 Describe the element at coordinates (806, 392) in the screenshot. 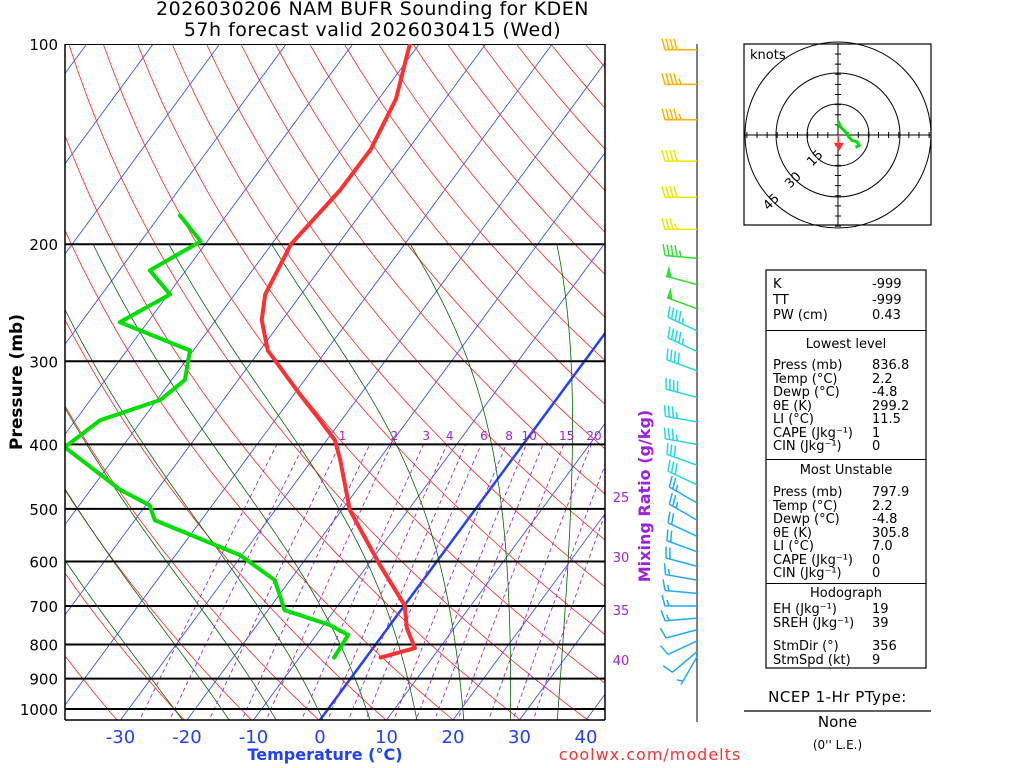

I see `panel-label: Dewp (°C)` at that location.